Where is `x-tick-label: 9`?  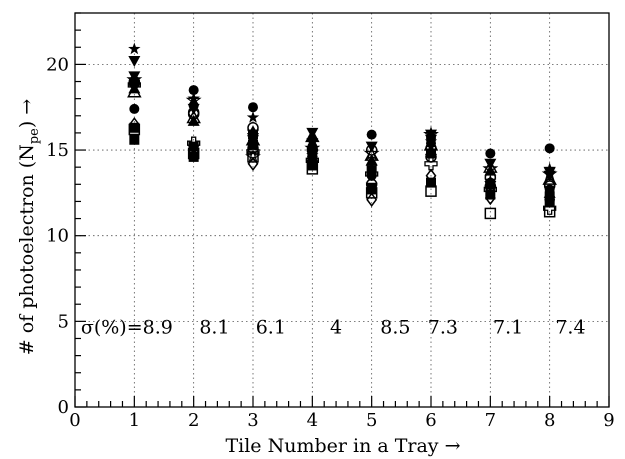 x-tick-label: 9 is located at coordinates (608, 420).